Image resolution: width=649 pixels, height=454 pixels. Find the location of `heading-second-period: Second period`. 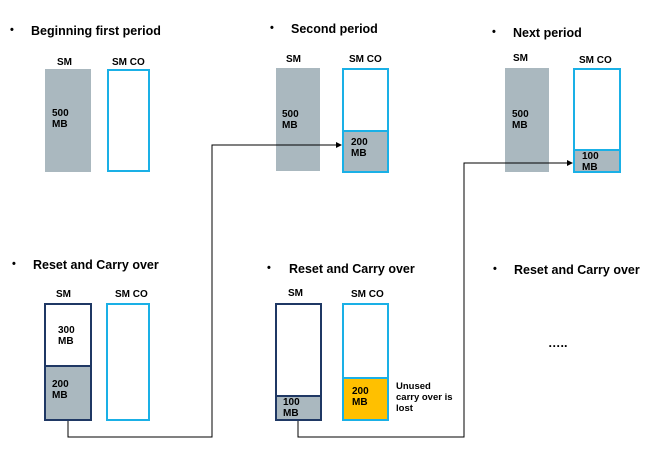

heading-second-period: Second period is located at coordinates (334, 29).